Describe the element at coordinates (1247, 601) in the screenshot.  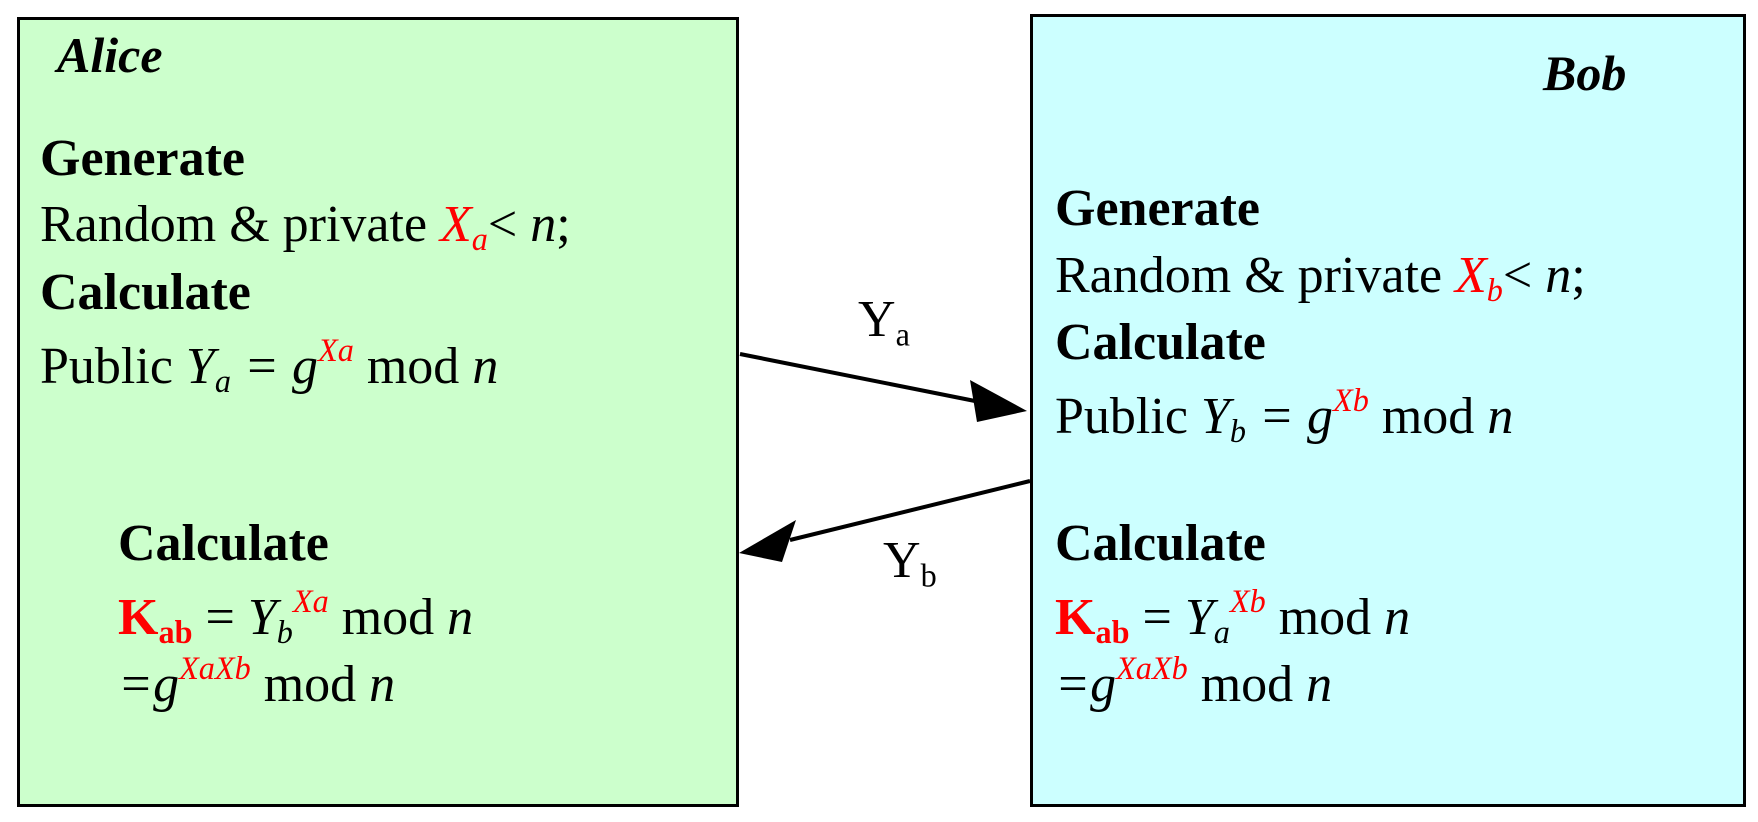
I see `bob-key-exp: Xb` at that location.